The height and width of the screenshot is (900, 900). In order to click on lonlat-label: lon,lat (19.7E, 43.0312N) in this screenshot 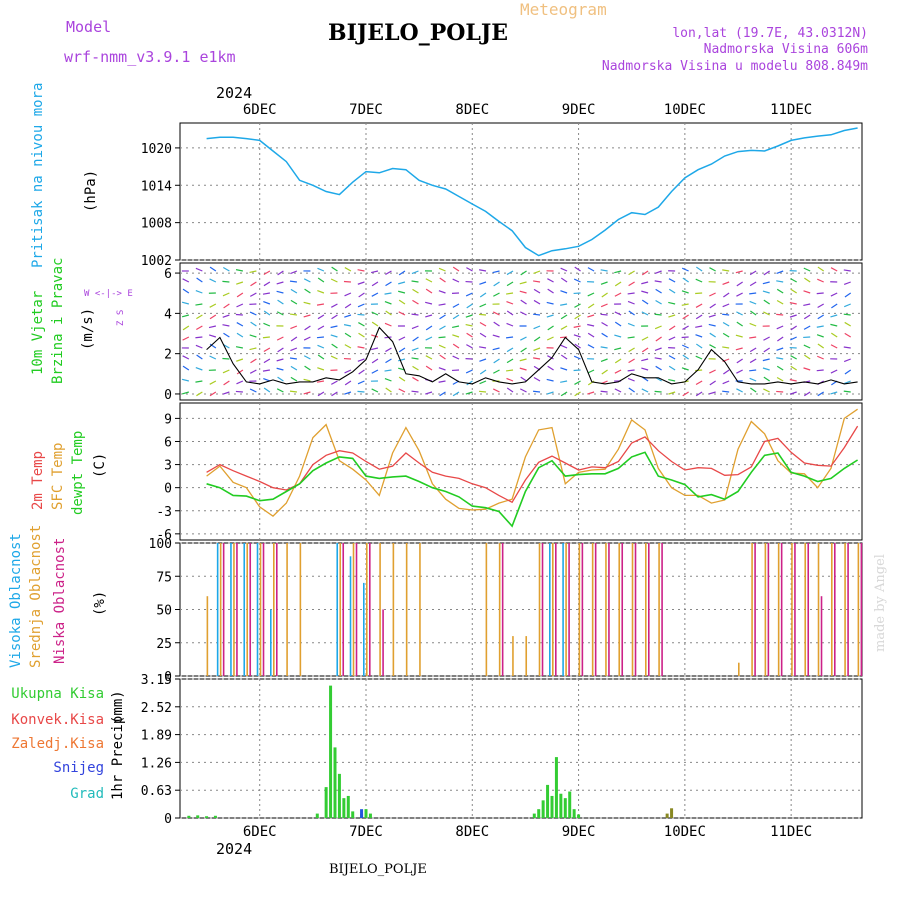, I will do `click(770, 33)`.